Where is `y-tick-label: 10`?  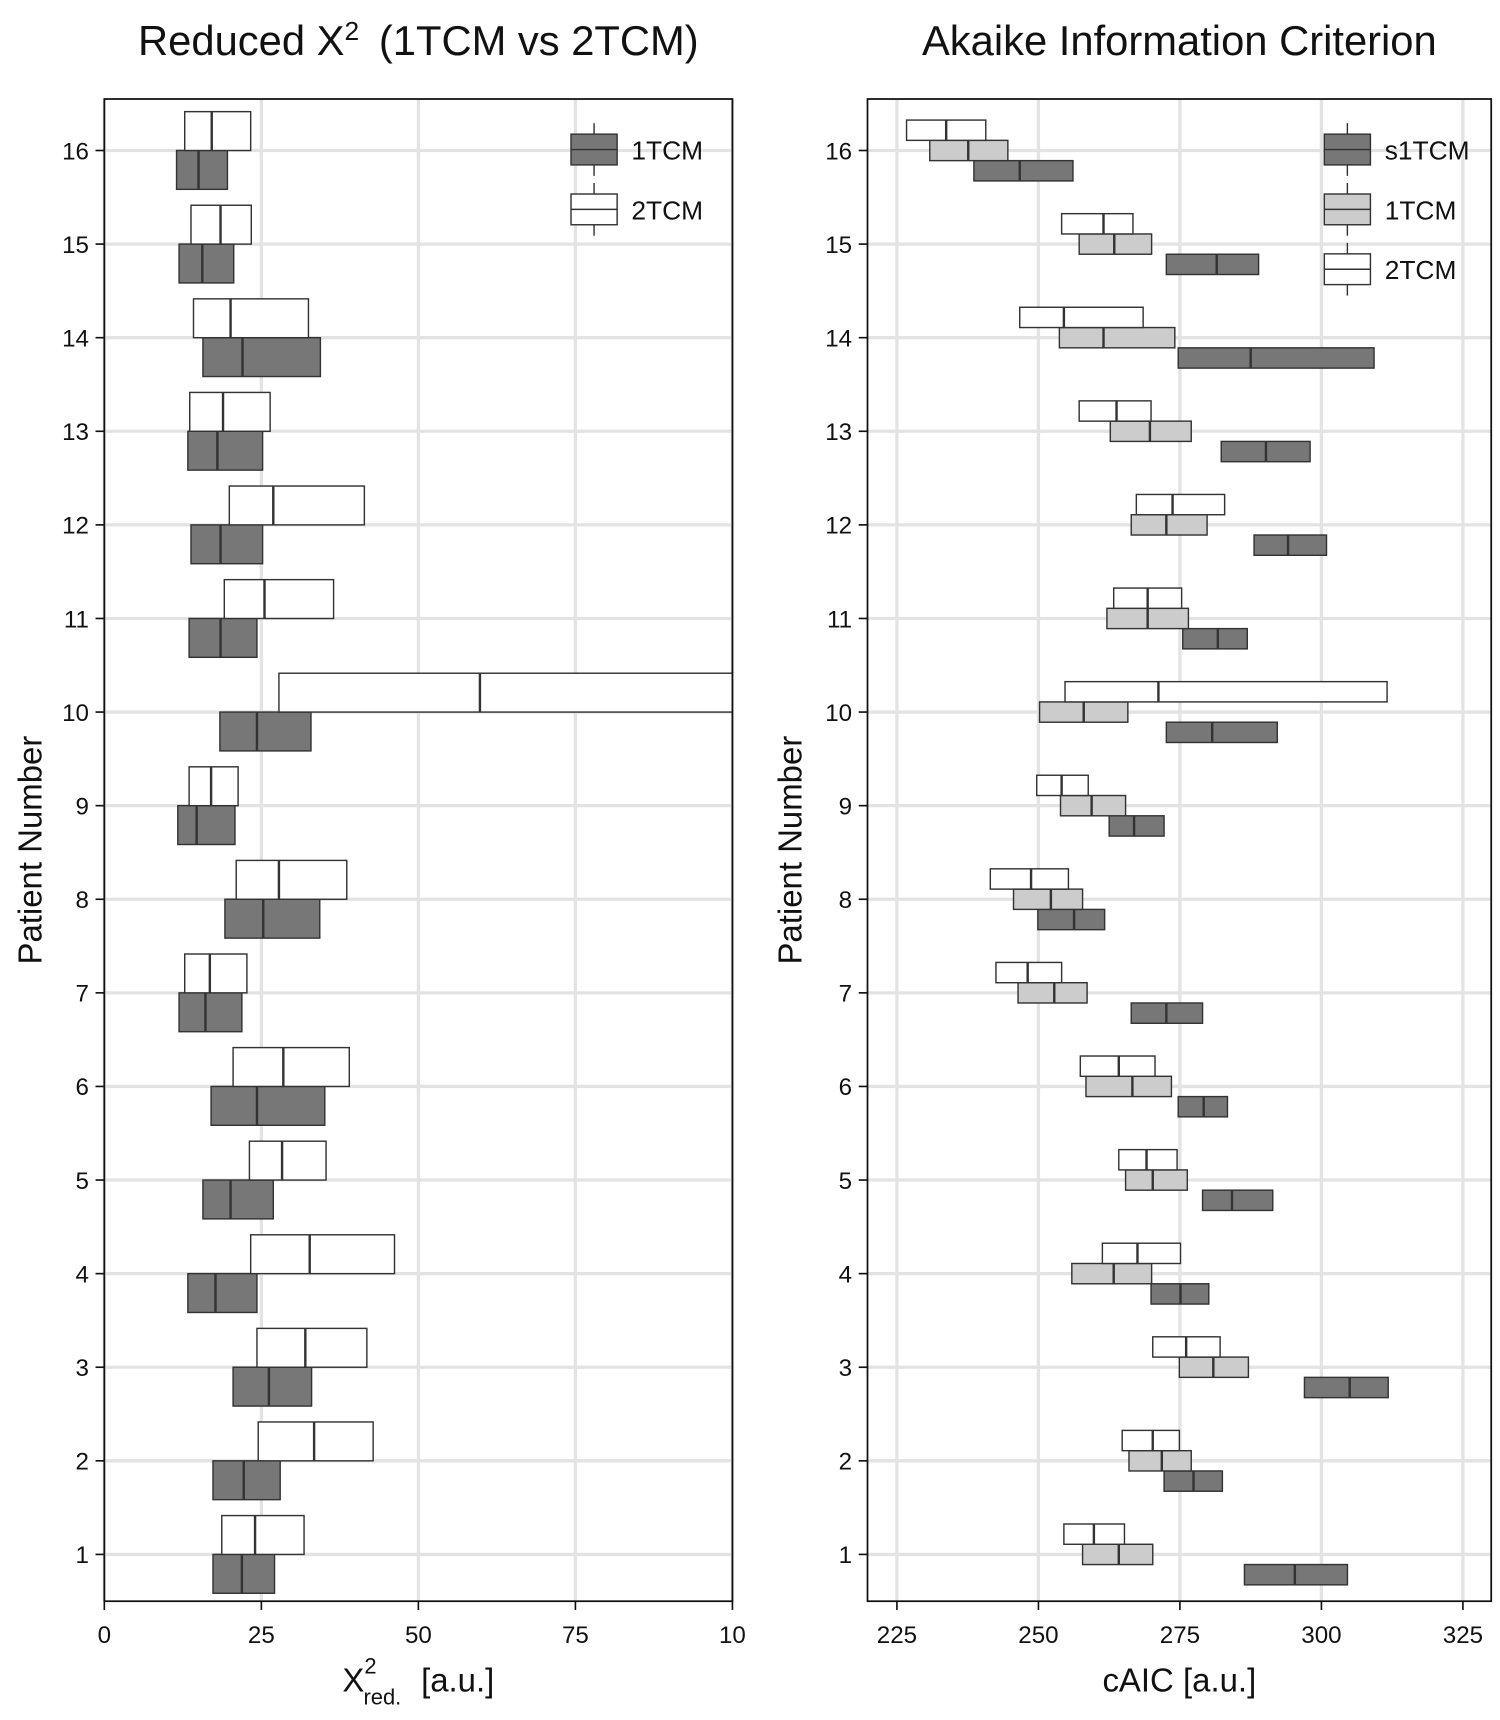 y-tick-label: 10 is located at coordinates (75, 713).